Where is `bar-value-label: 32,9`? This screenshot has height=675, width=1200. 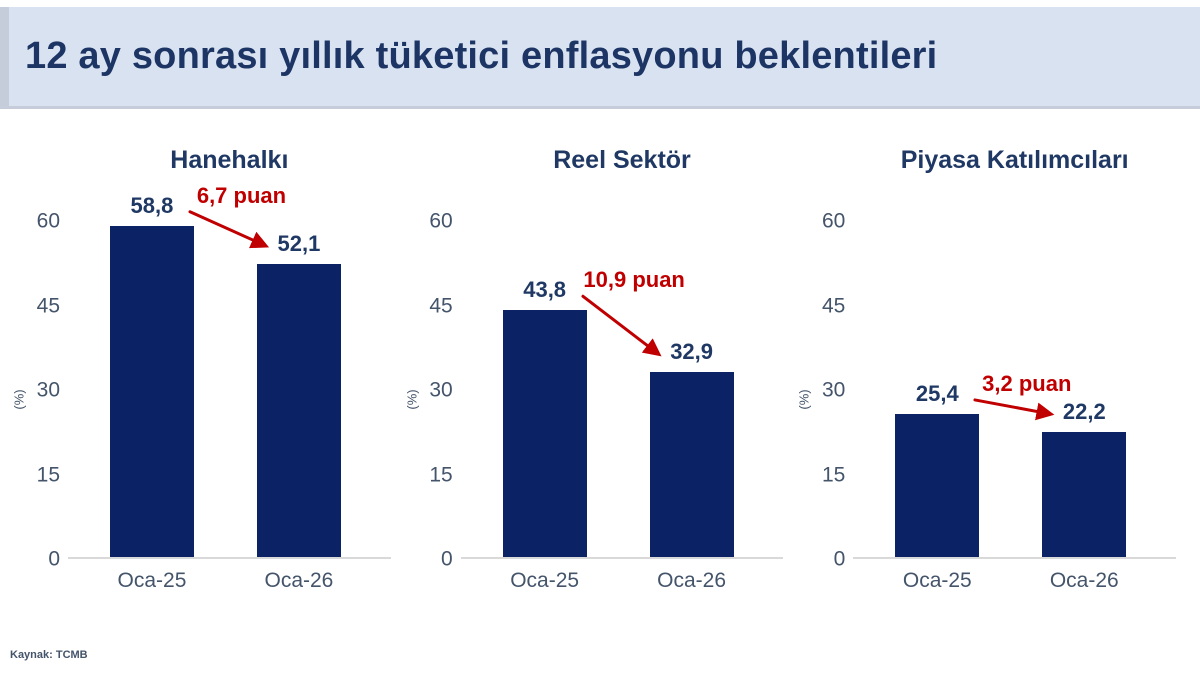
bar-value-label: 32,9 is located at coordinates (692, 351).